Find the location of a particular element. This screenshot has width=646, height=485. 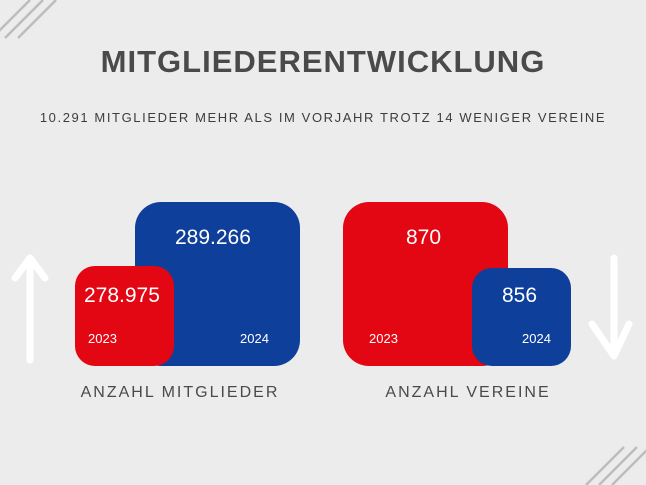

clubs-2024-value: 856 is located at coordinates (520, 295).